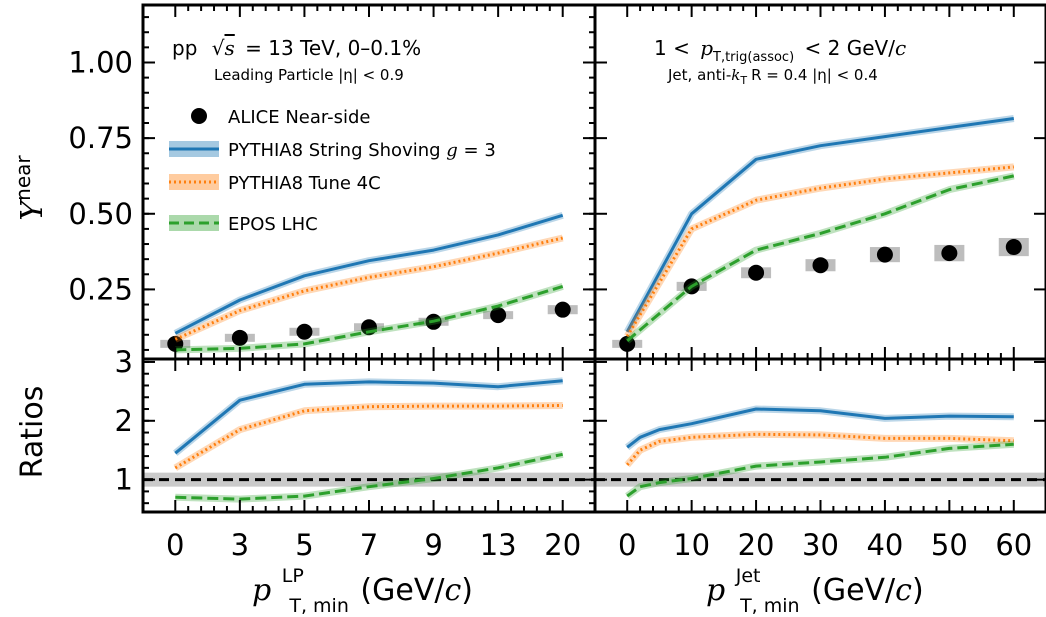  What do you see at coordinates (820, 449) in the screenshot?
I see `bottom-right-line-pythia8-tune-4c` at bounding box center [820, 449].